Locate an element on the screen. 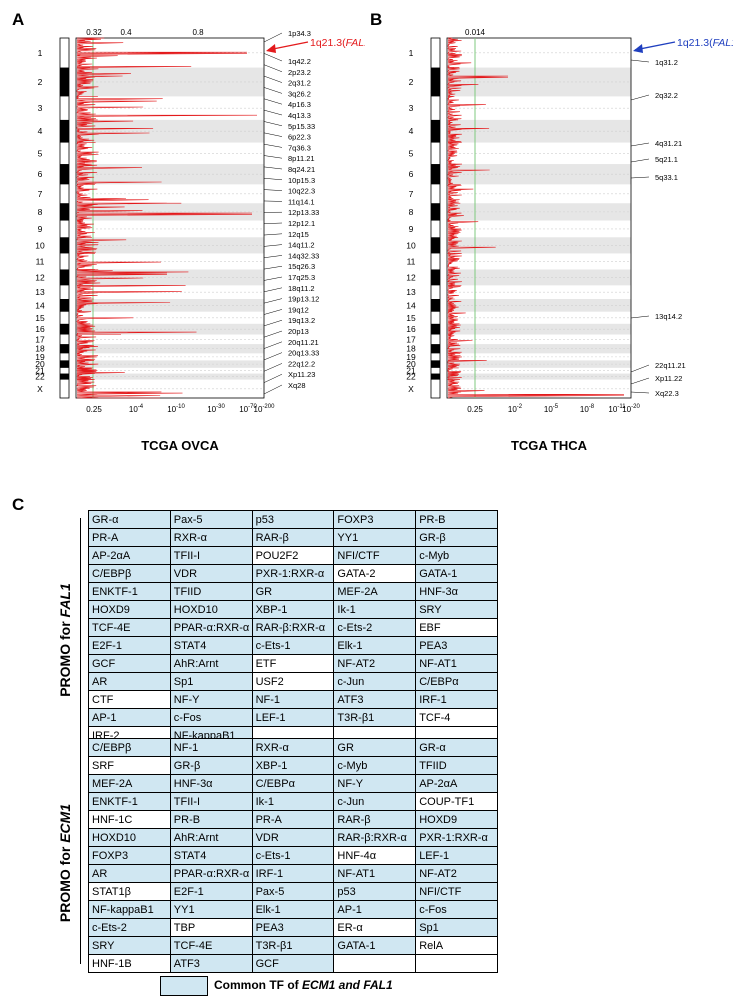 This screenshot has height=1004, width=733. fal1-tf-cell-common: AP-2αA is located at coordinates (129, 555).